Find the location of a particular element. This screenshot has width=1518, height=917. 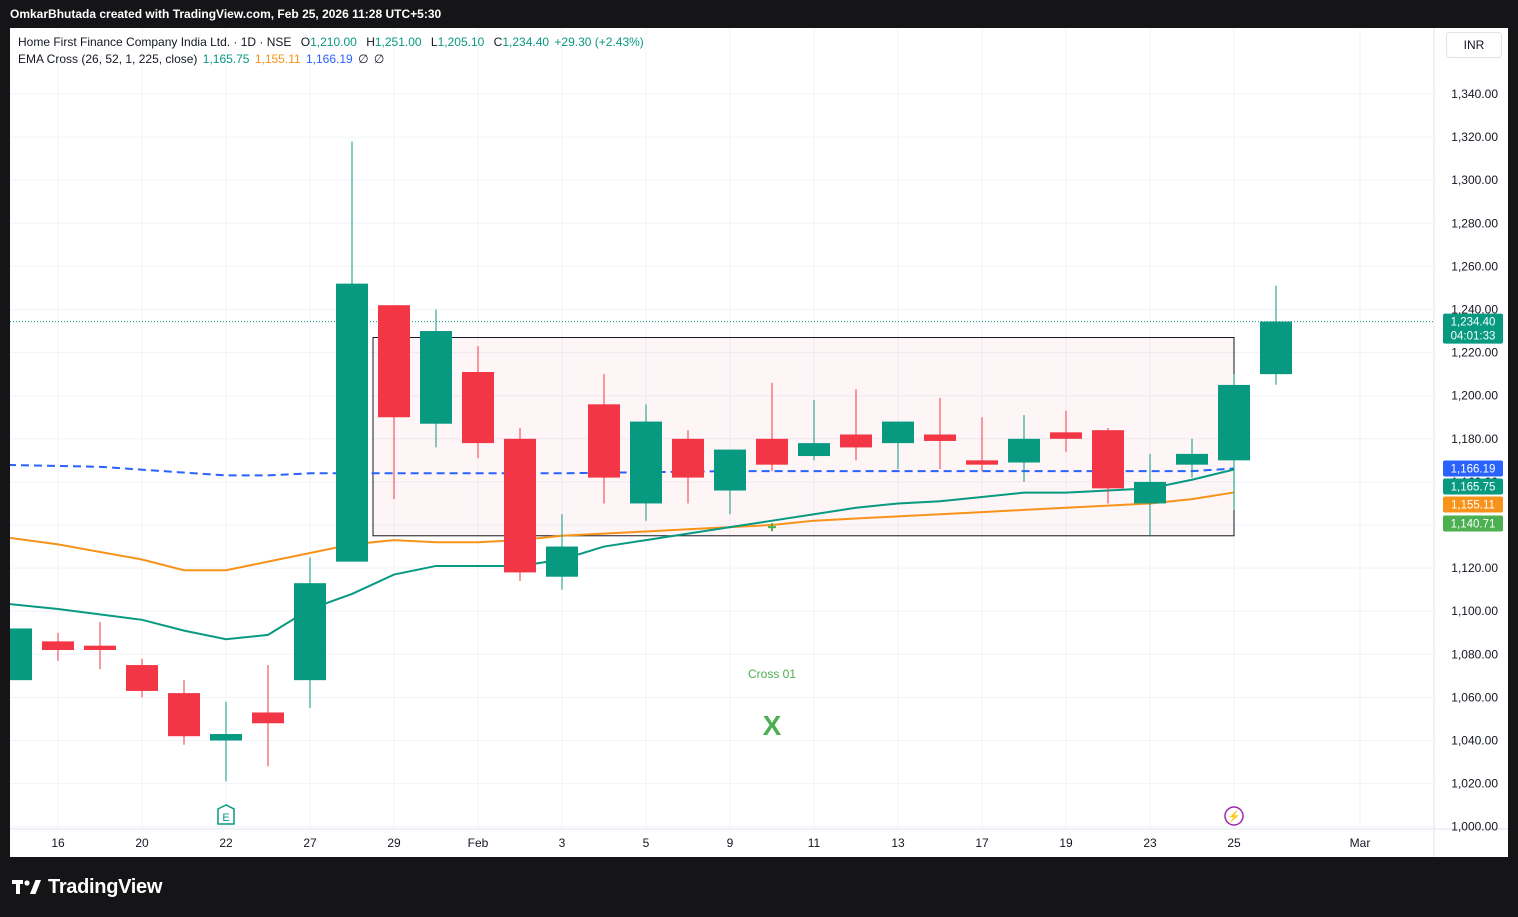

time-tick-label: 20 is located at coordinates (142, 843).